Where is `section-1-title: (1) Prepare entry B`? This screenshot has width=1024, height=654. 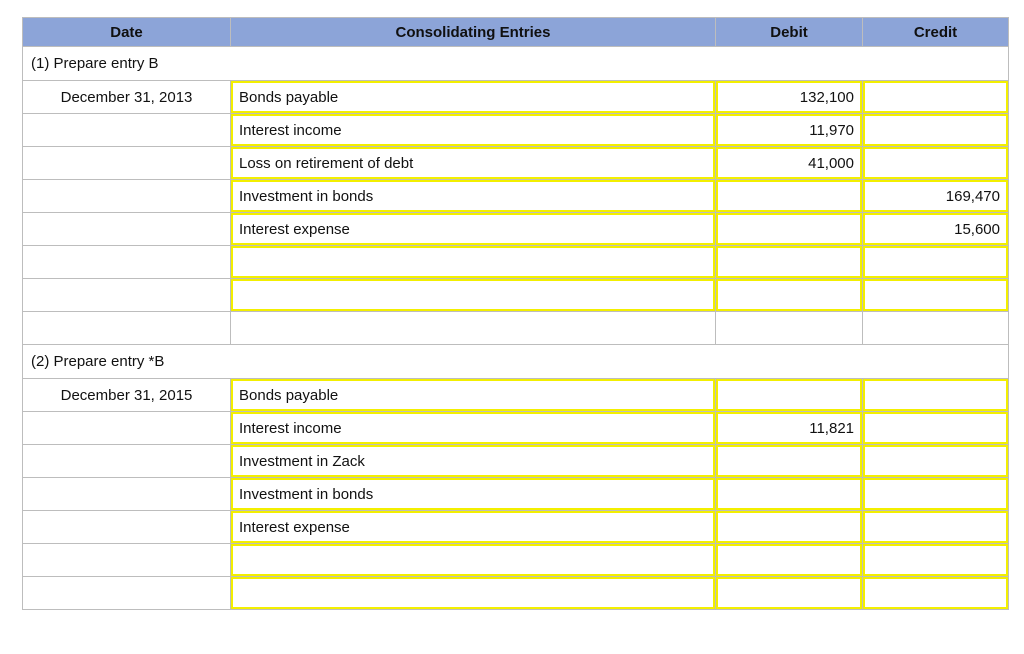 section-1-title: (1) Prepare entry B is located at coordinates (515, 63).